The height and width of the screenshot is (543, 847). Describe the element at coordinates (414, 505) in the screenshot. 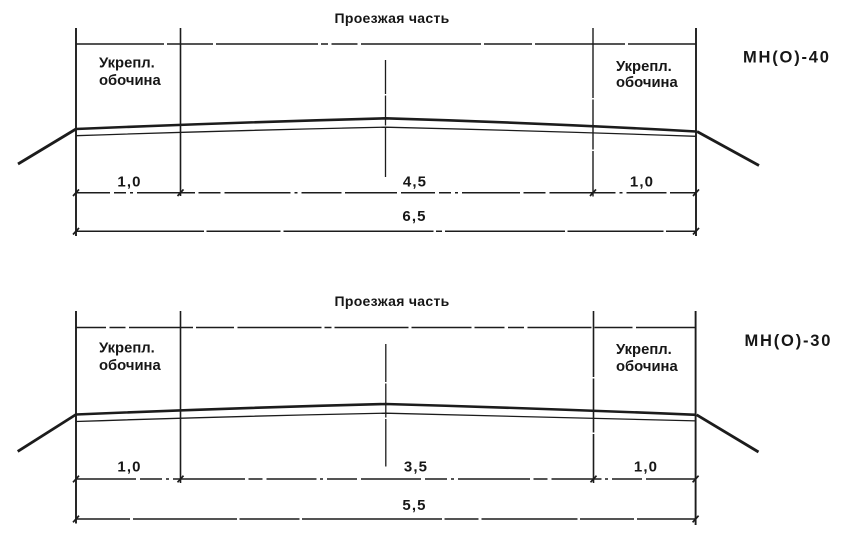

I see `svg-text: 5,5` at that location.